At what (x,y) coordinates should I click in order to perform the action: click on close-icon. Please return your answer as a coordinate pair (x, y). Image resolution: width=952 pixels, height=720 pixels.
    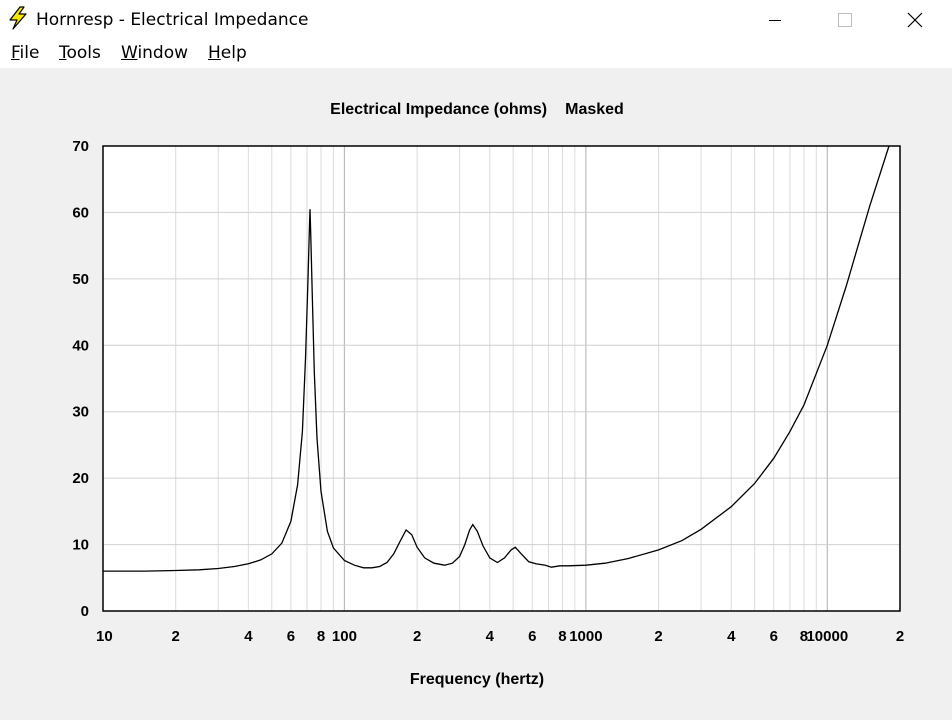
    Looking at the image, I should click on (915, 20).